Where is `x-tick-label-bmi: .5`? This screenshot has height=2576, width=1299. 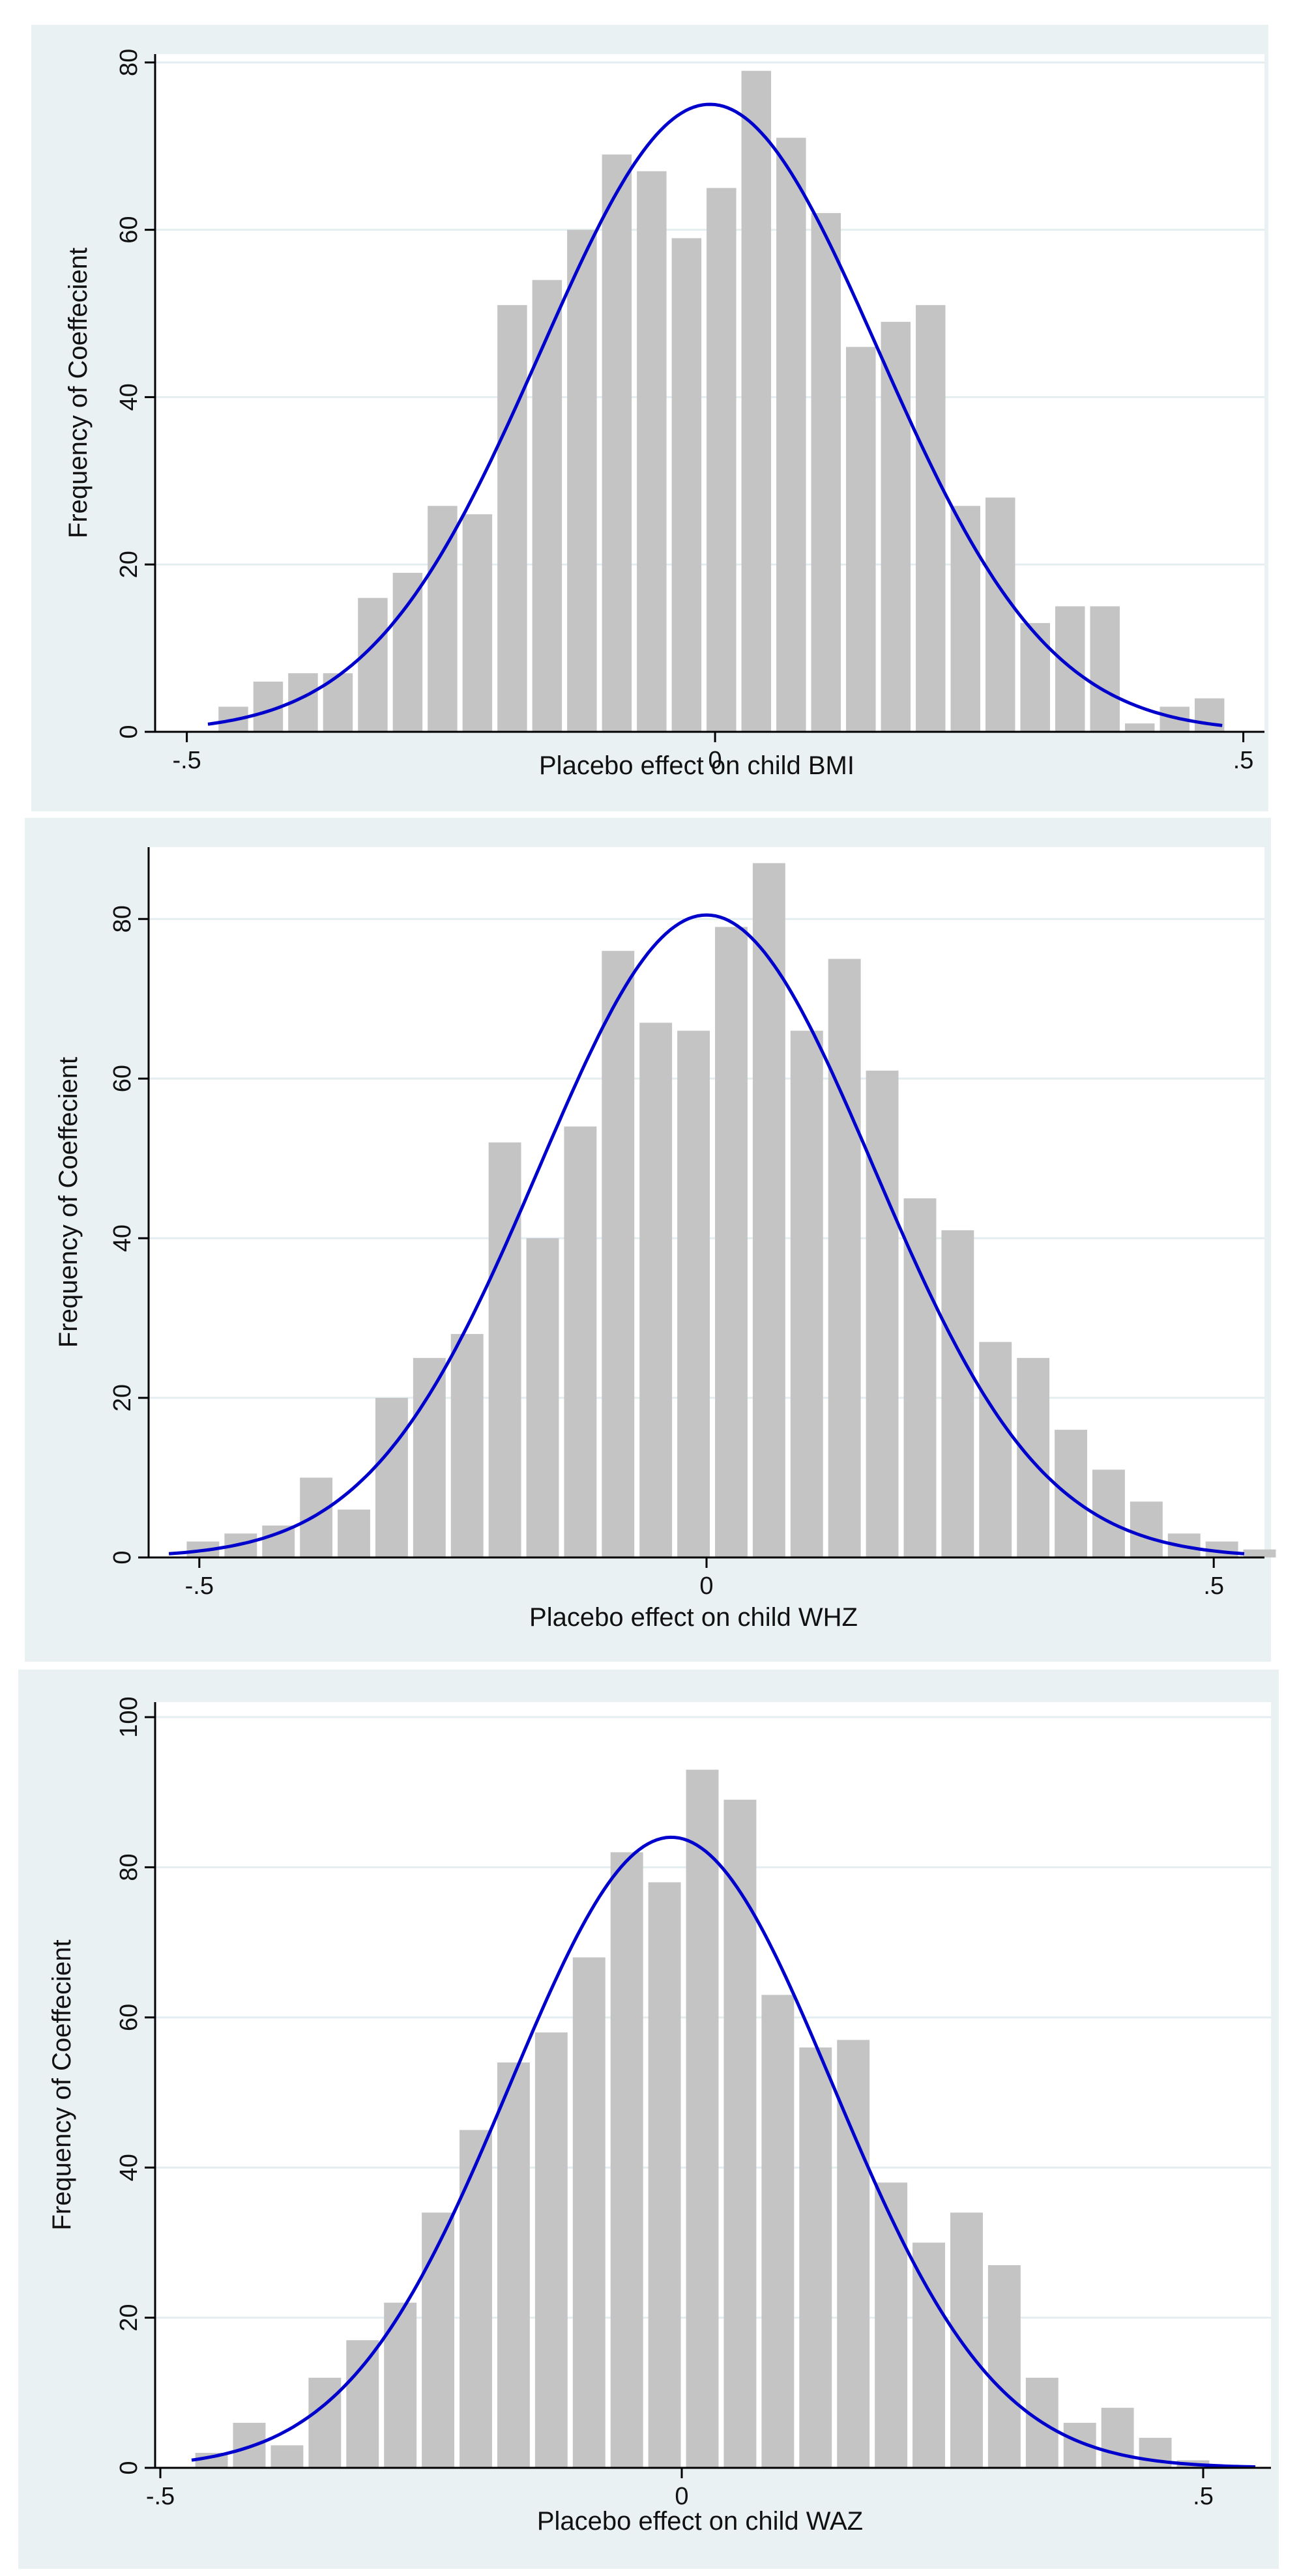
x-tick-label-bmi: .5 is located at coordinates (1244, 760).